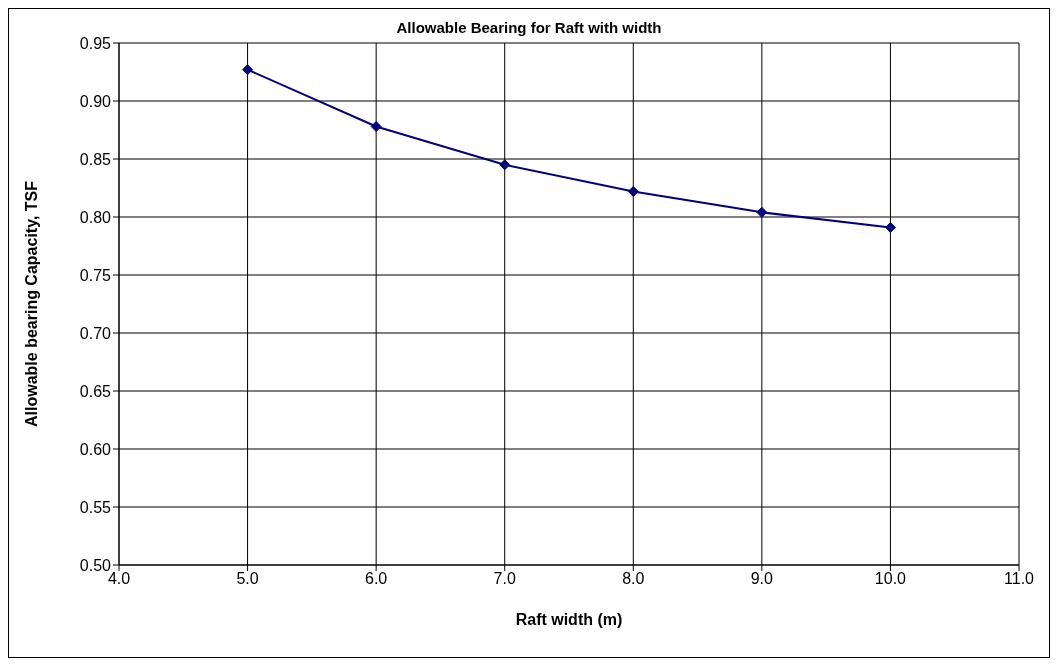  What do you see at coordinates (633, 579) in the screenshot?
I see `x-tick-label: 8.0` at bounding box center [633, 579].